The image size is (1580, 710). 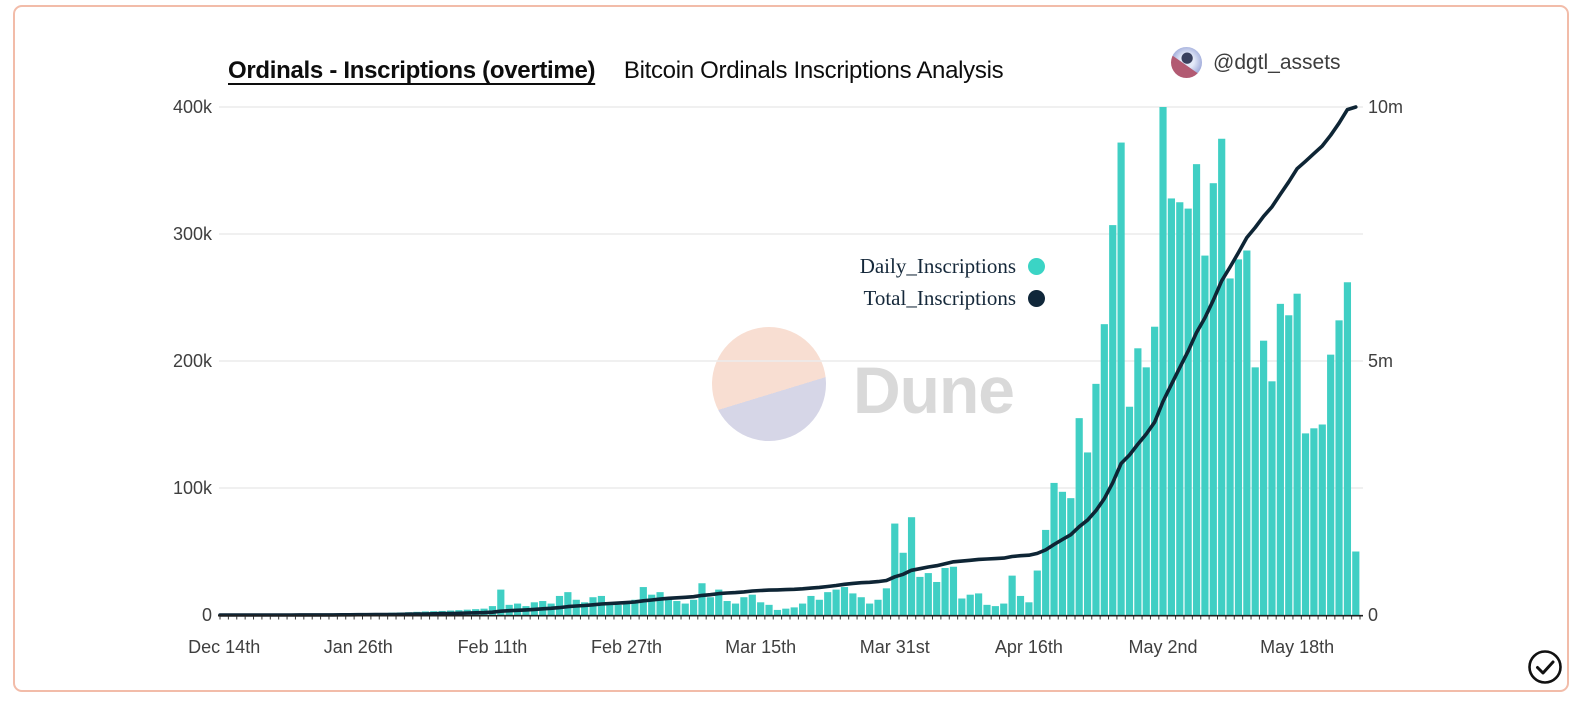 I want to click on avatar, so click(x=1186, y=62).